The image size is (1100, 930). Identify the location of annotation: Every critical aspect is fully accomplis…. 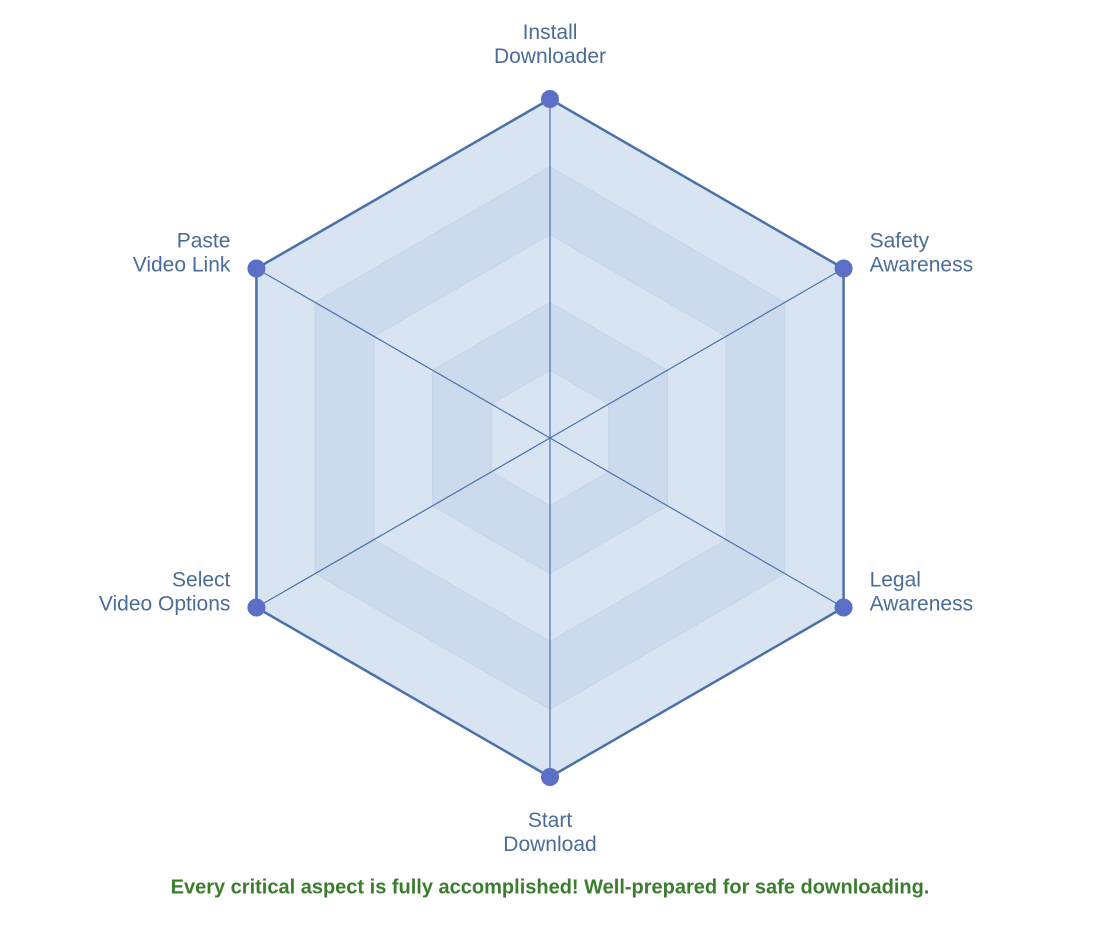
(550, 887).